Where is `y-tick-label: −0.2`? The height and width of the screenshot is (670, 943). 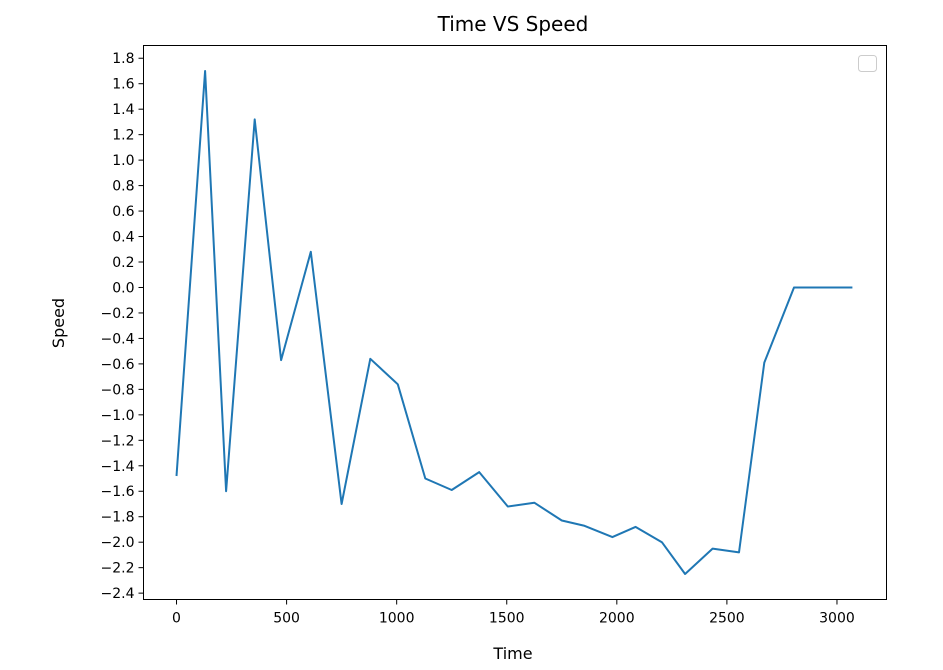
y-tick-label: −0.2 is located at coordinates (118, 314).